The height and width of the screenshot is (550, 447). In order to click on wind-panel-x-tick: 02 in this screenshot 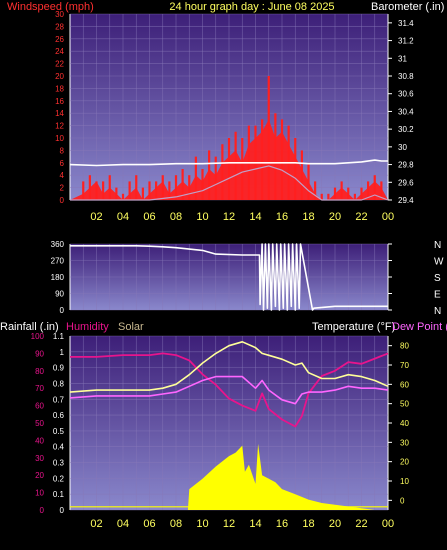, I will do `click(96, 217)`.